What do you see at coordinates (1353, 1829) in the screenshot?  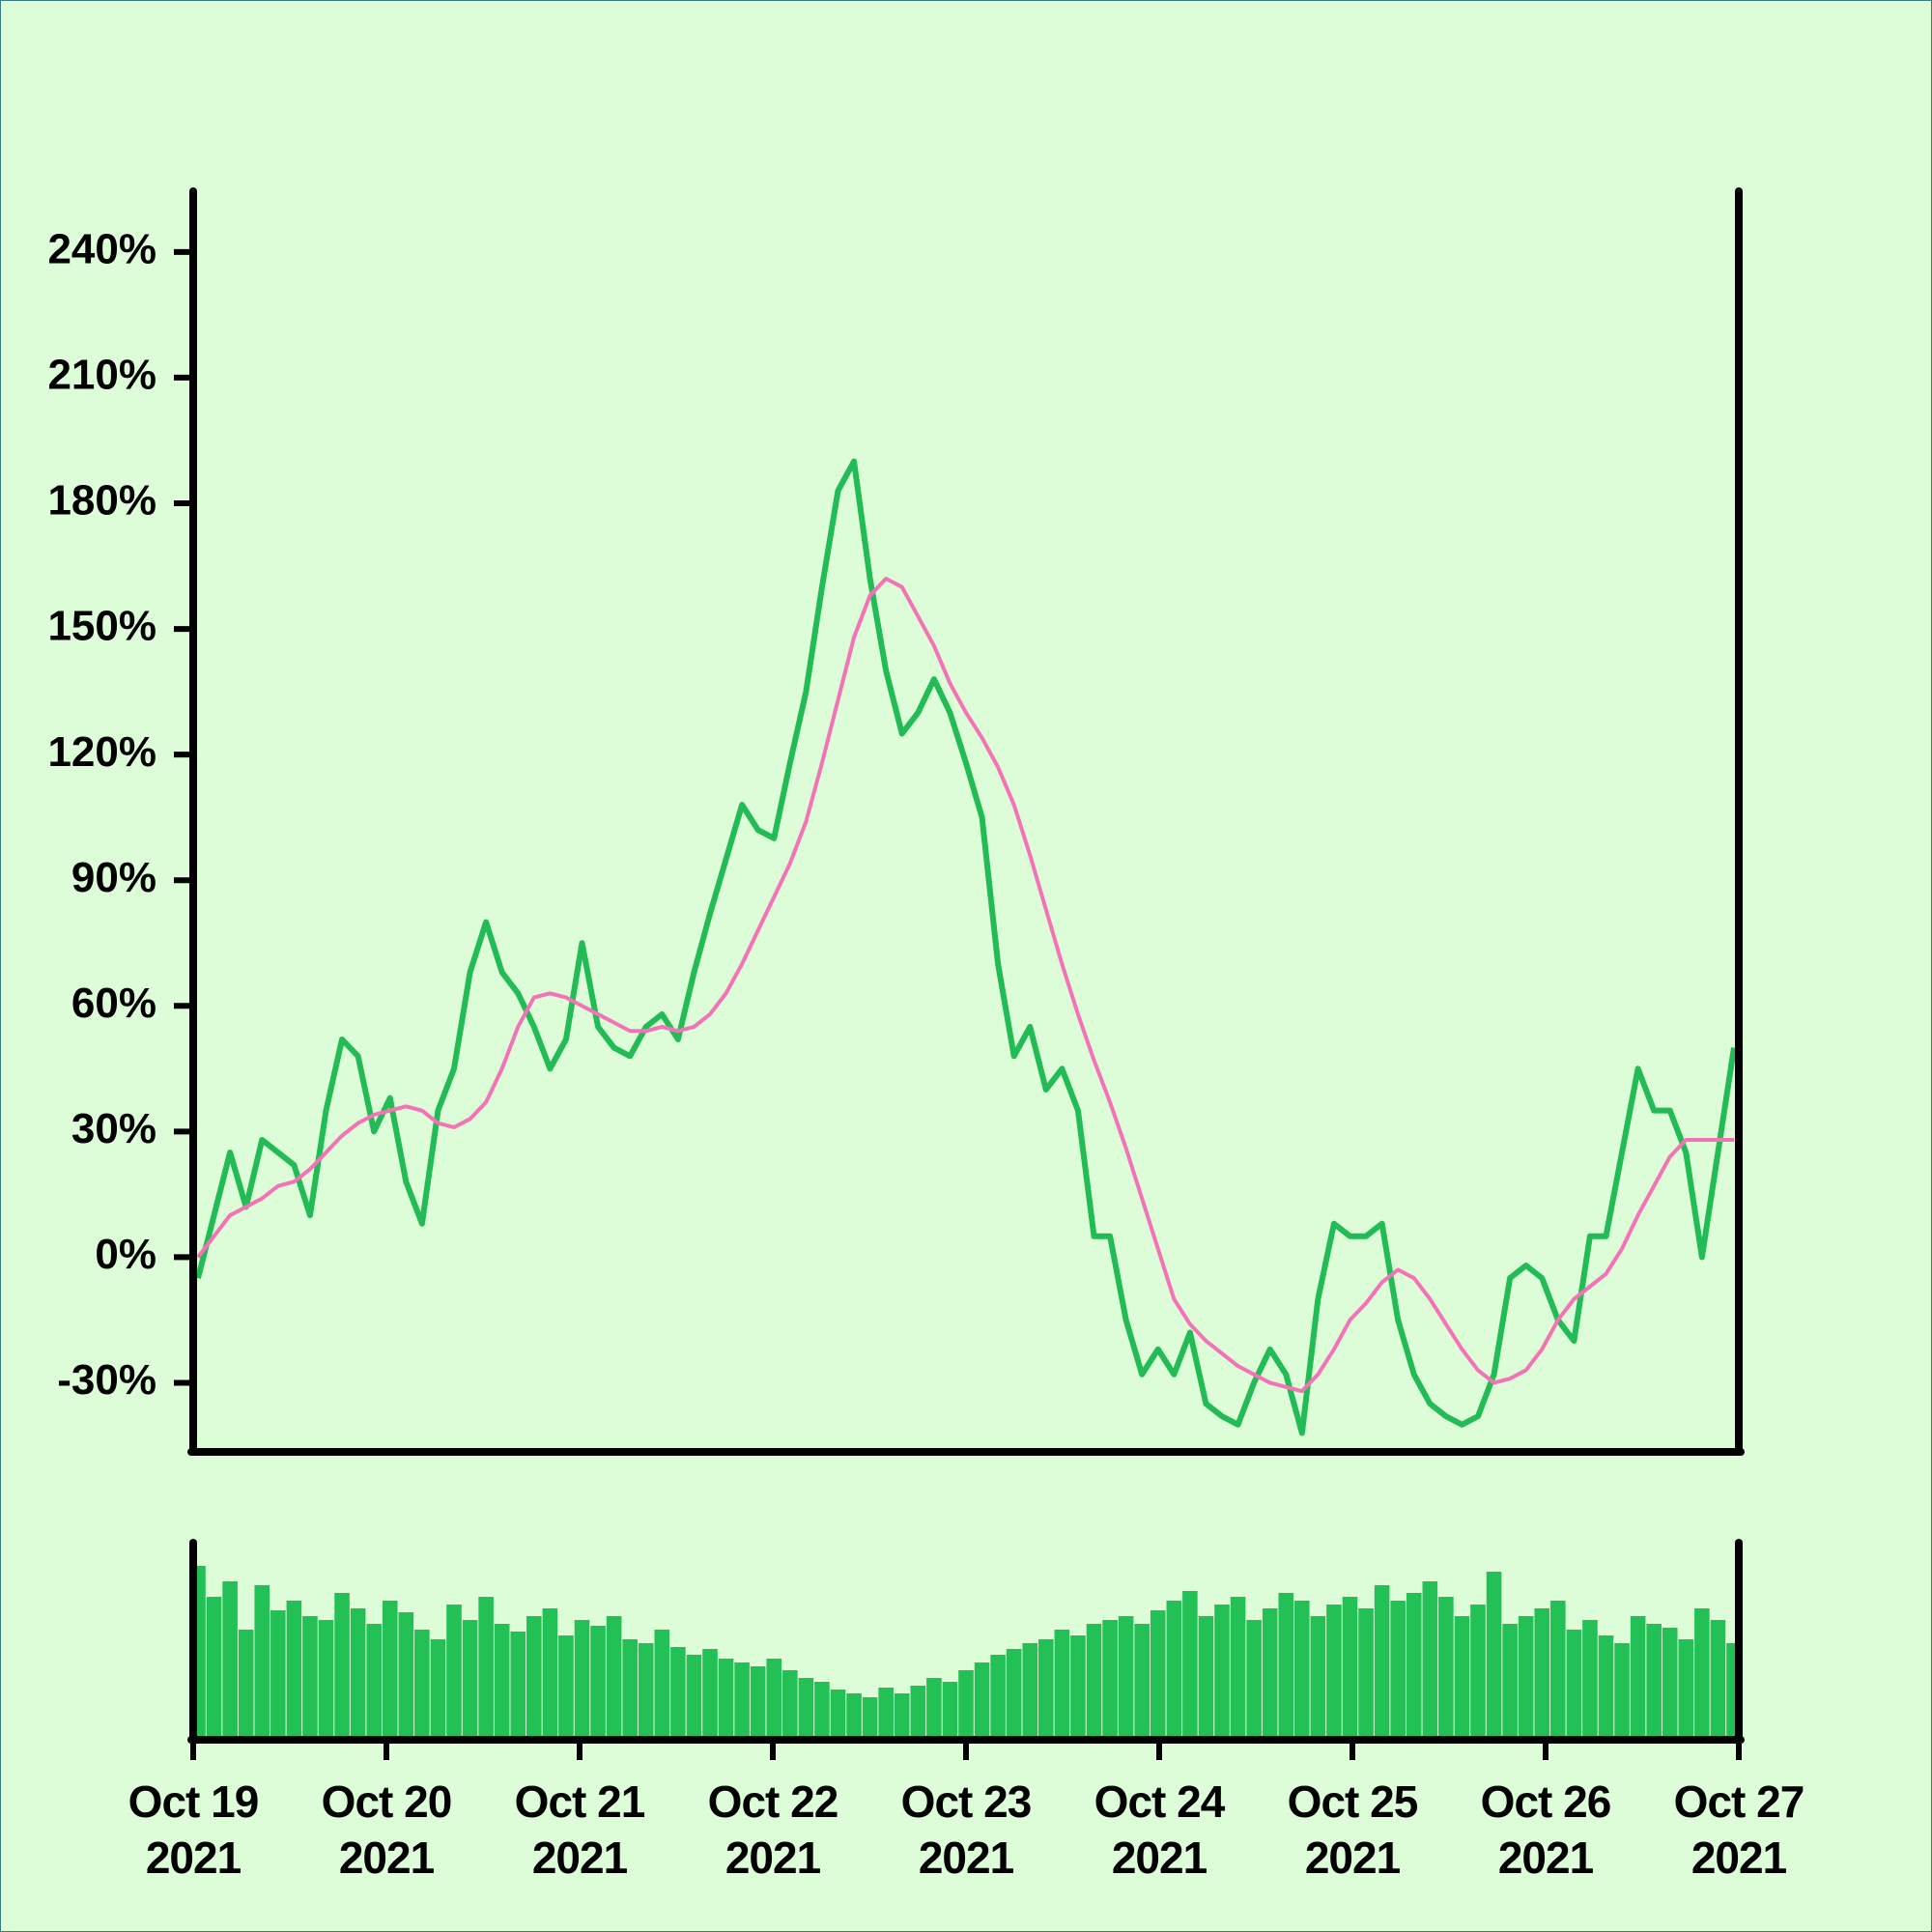 I see `x-tick-label: Oct 25 2021` at bounding box center [1353, 1829].